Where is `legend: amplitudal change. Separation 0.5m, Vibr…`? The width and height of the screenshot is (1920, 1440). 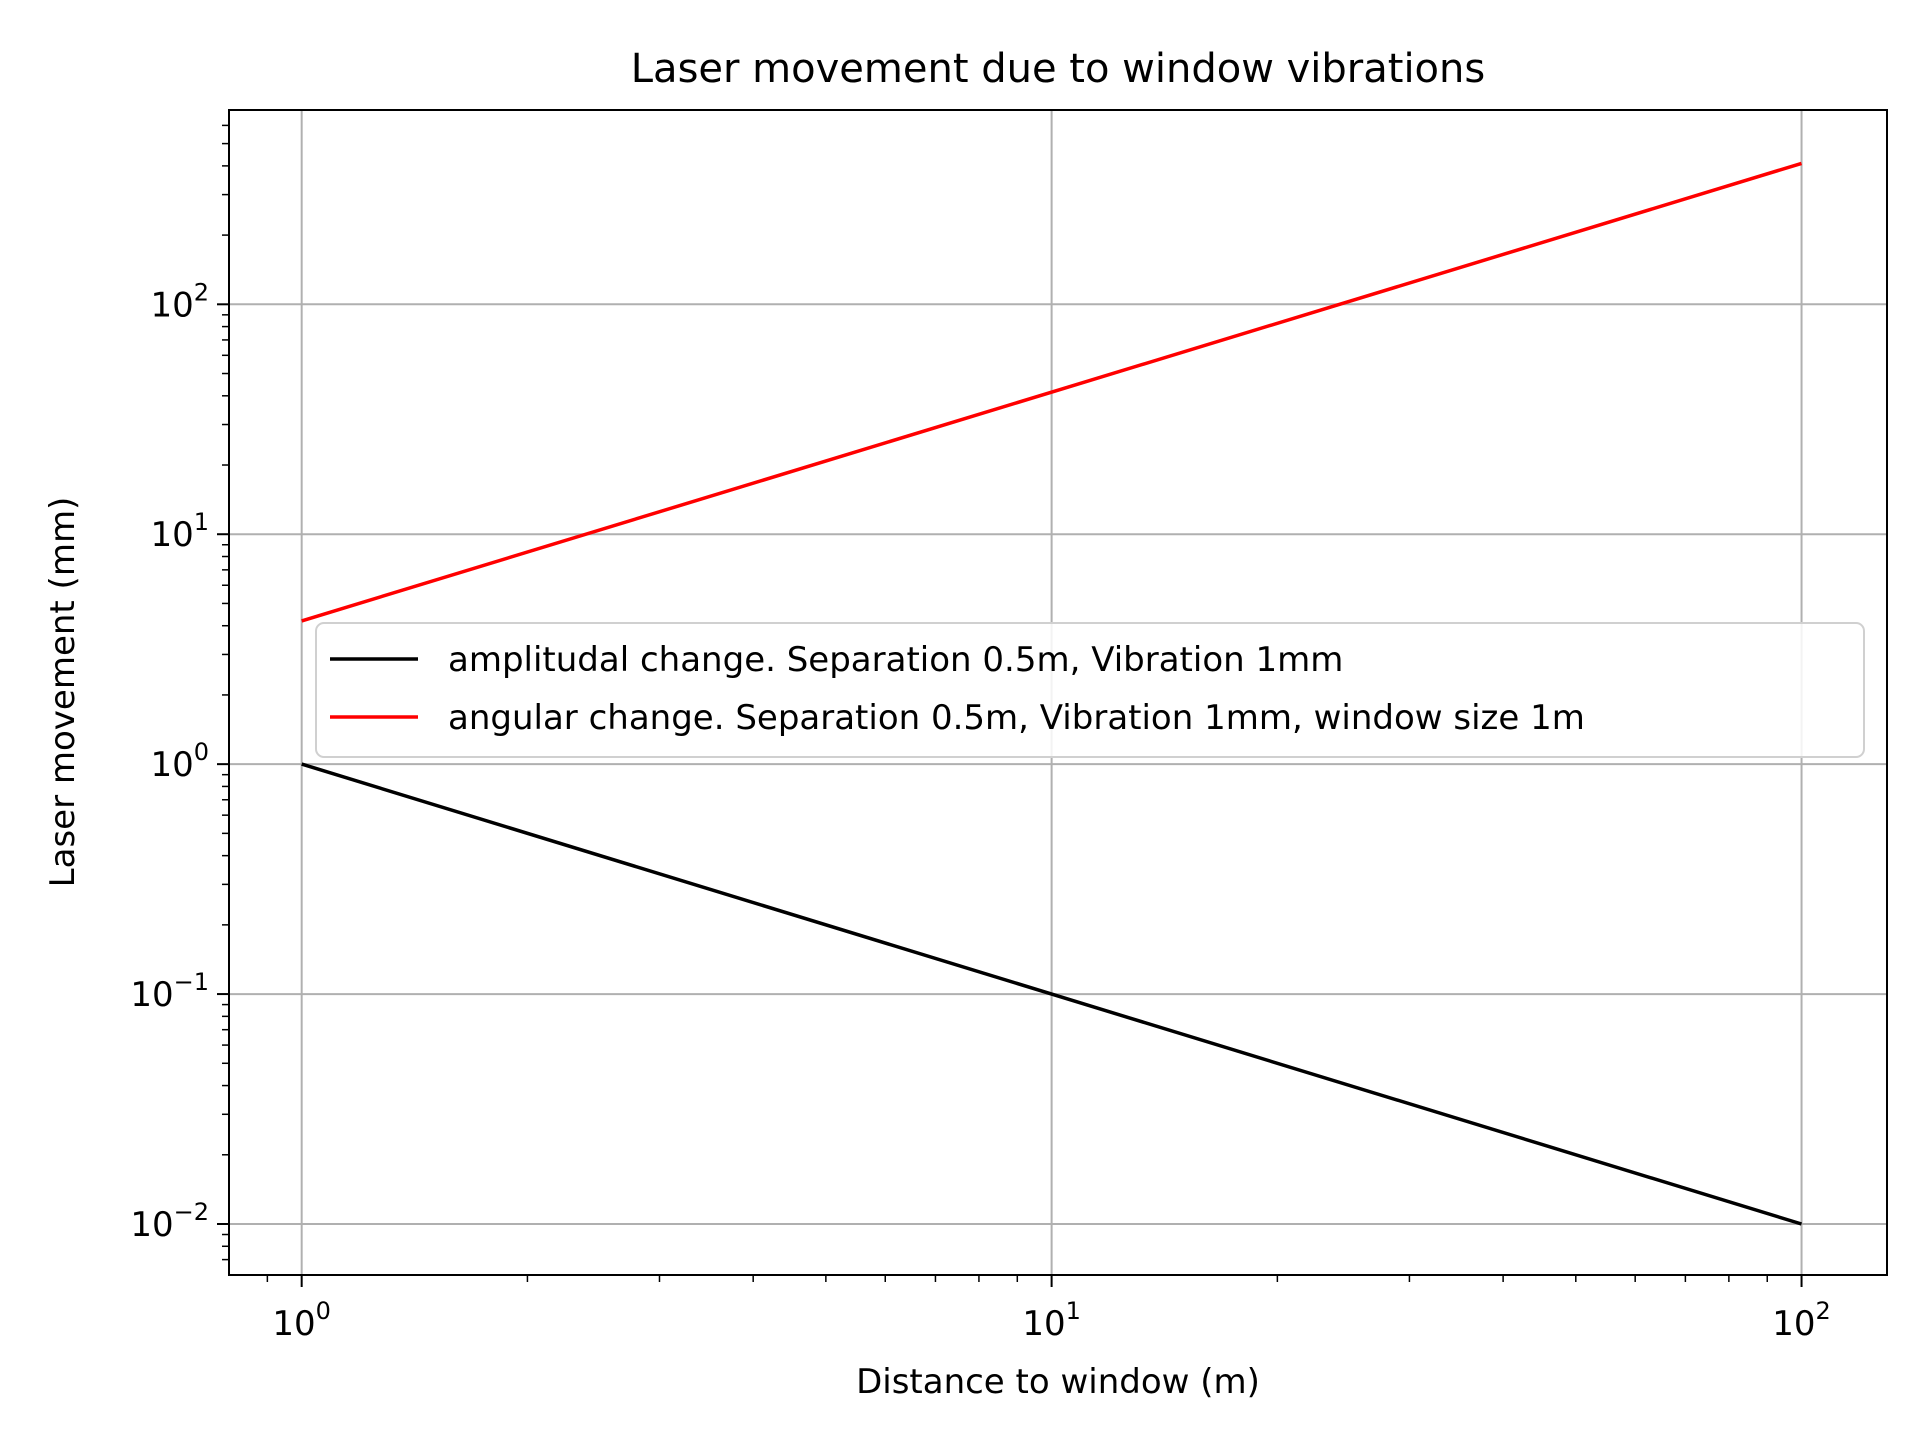
legend: amplitudal change. Separation 0.5m, Vibr… is located at coordinates (1090, 690).